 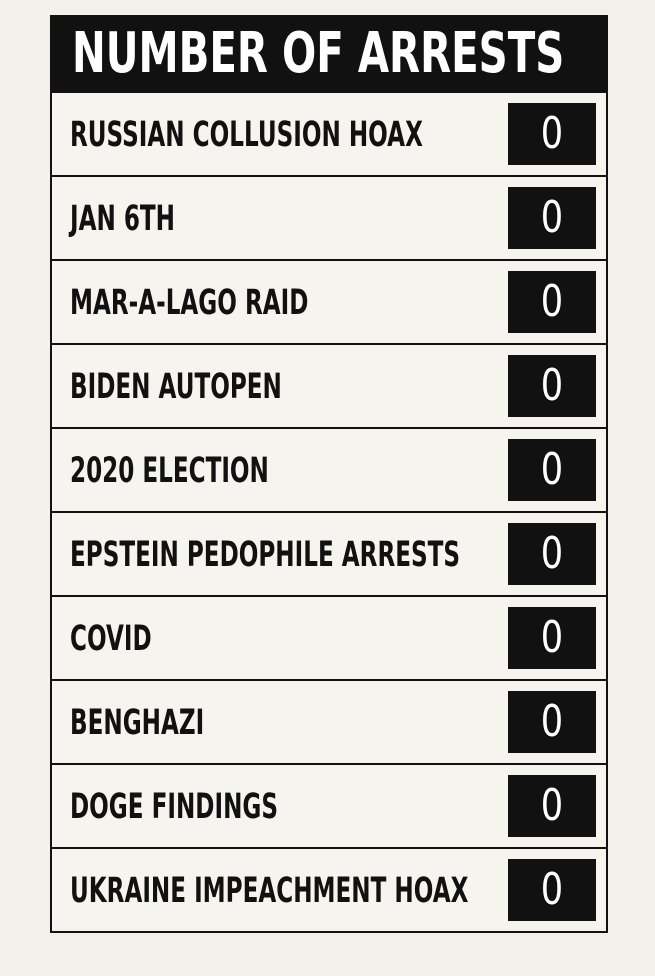 I want to click on table-row: COVID 0, so click(x=329, y=639).